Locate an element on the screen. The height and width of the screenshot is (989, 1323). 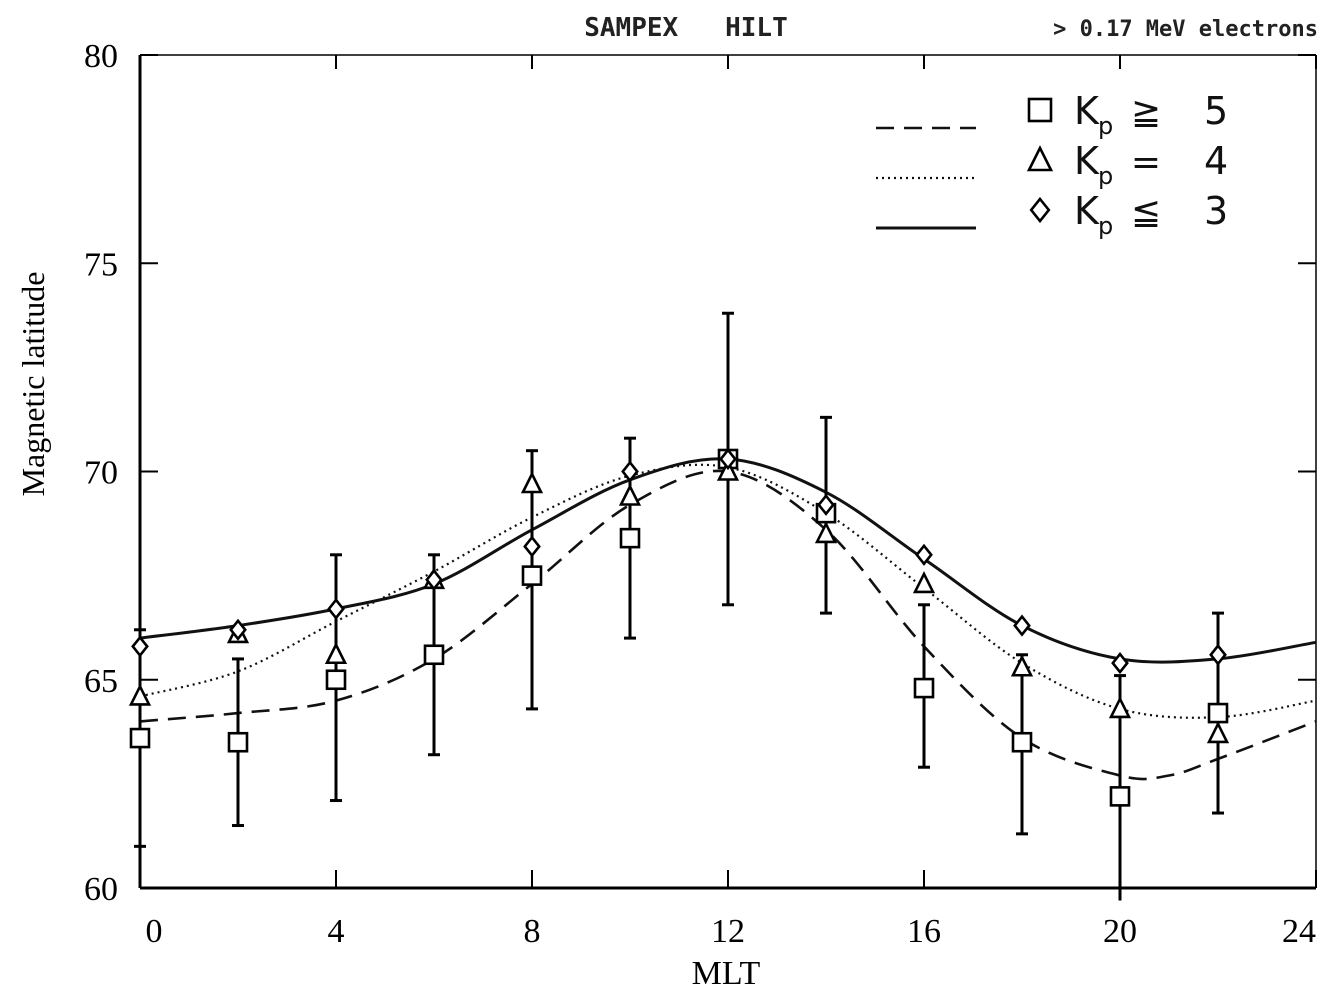
chart-title: SAMPEX HILT is located at coordinates (686, 28).